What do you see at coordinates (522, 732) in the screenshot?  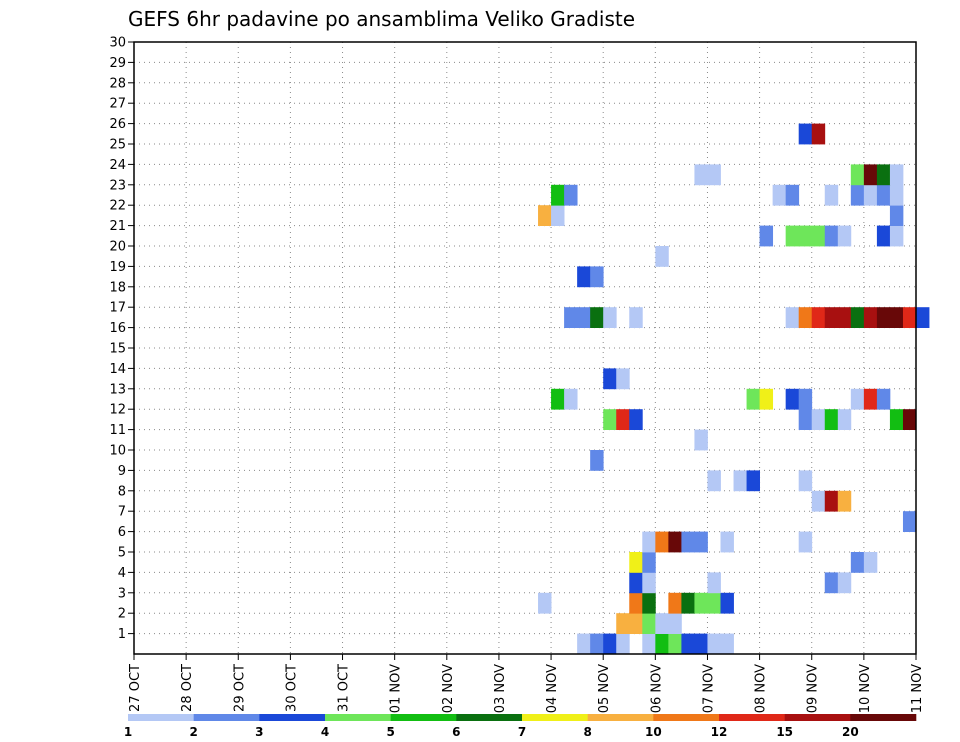 I see `legend-label: 7` at bounding box center [522, 732].